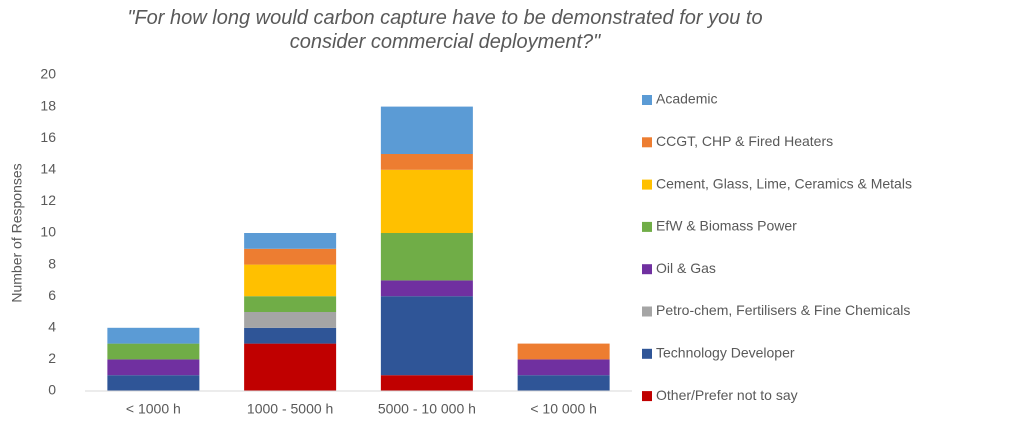 The height and width of the screenshot is (426, 1026). What do you see at coordinates (784, 183) in the screenshot?
I see `legend-label: Cement, Glass, Lime, Ceramics & Metals` at bounding box center [784, 183].